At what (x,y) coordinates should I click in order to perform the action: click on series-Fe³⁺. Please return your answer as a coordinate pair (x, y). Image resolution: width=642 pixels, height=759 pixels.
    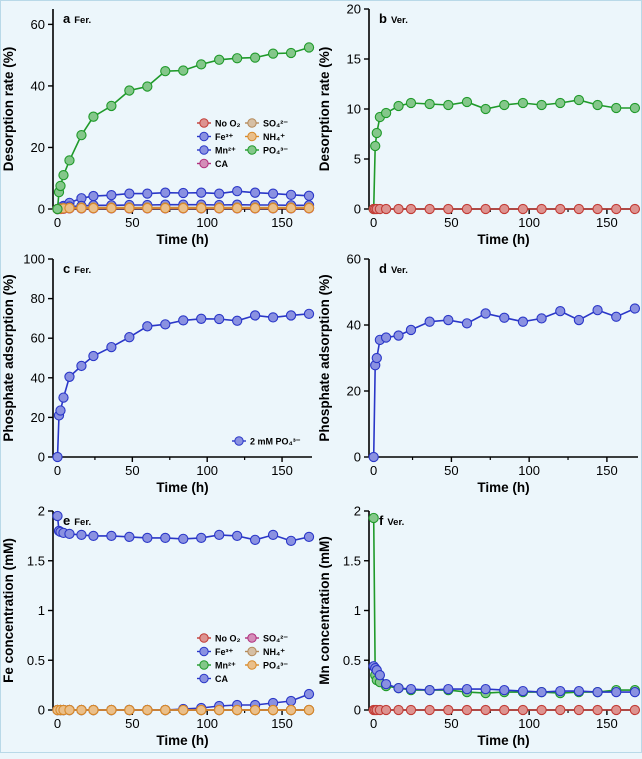
    Looking at the image, I should click on (504, 679).